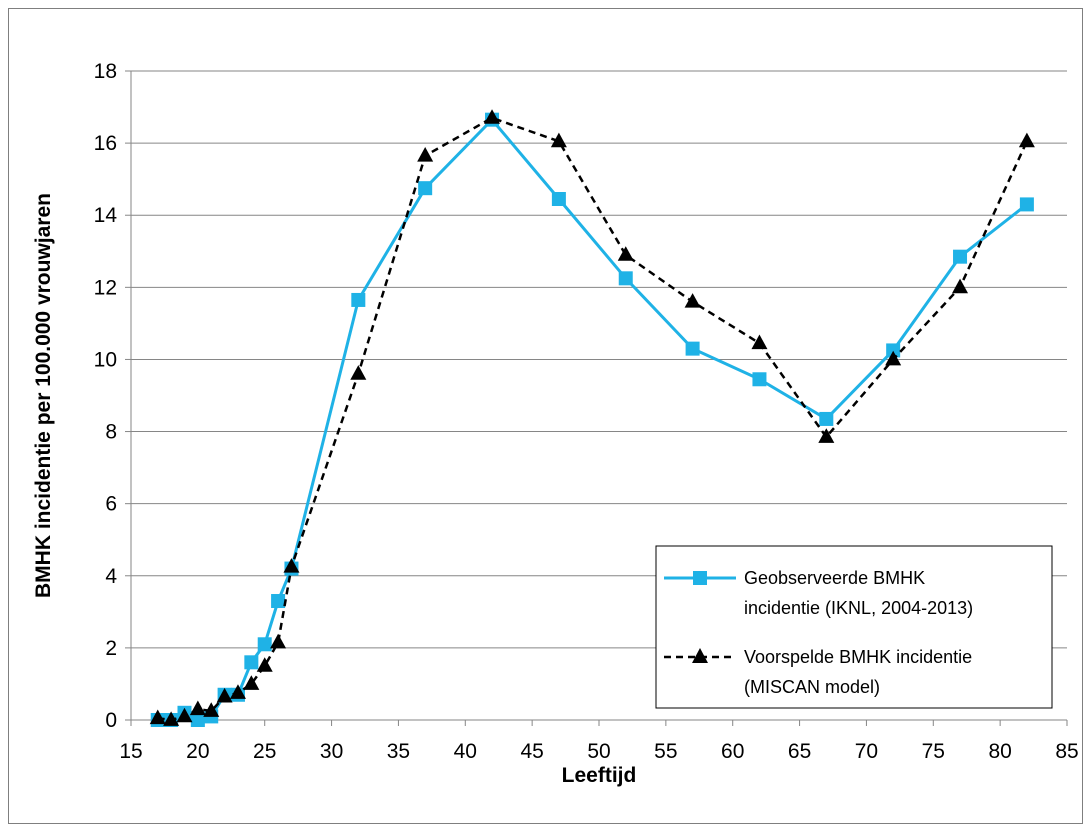 The height and width of the screenshot is (832, 1091). I want to click on x-tick-label: 50, so click(598, 751).